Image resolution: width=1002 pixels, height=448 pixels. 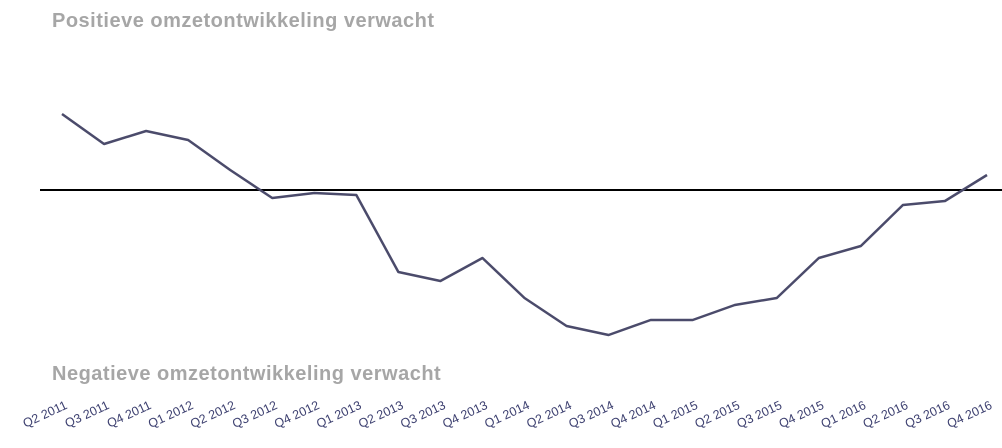 What do you see at coordinates (590, 414) in the screenshot?
I see `x-tick-label: Q3 2014` at bounding box center [590, 414].